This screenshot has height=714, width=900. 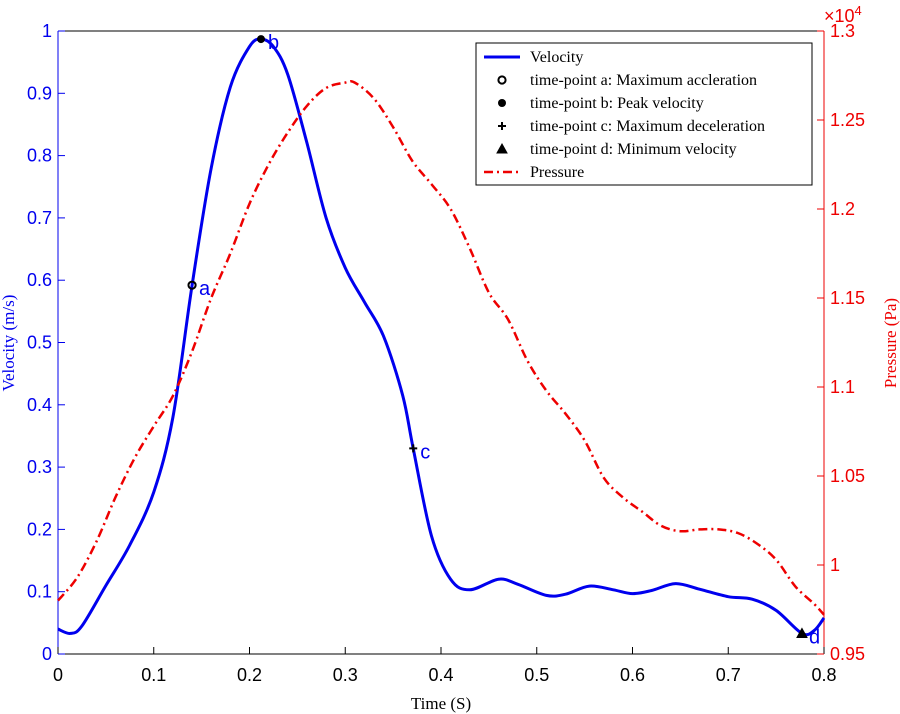 I want to click on right-y-tick-label: 0.95, so click(x=847, y=654).